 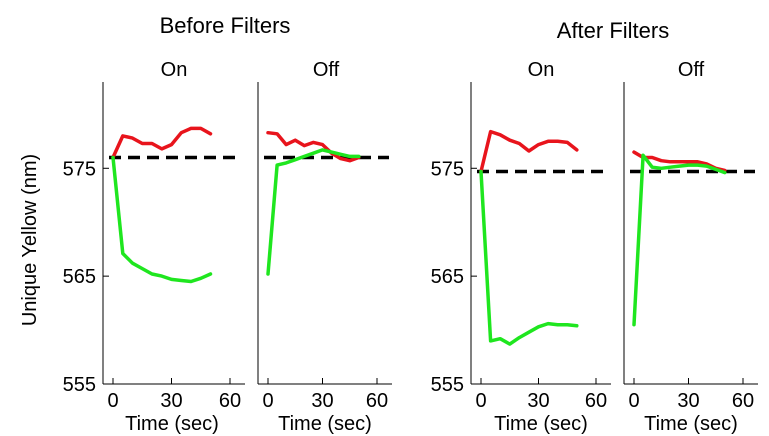 I want to click on panel-4: 0 30 60, so click(x=690, y=247).